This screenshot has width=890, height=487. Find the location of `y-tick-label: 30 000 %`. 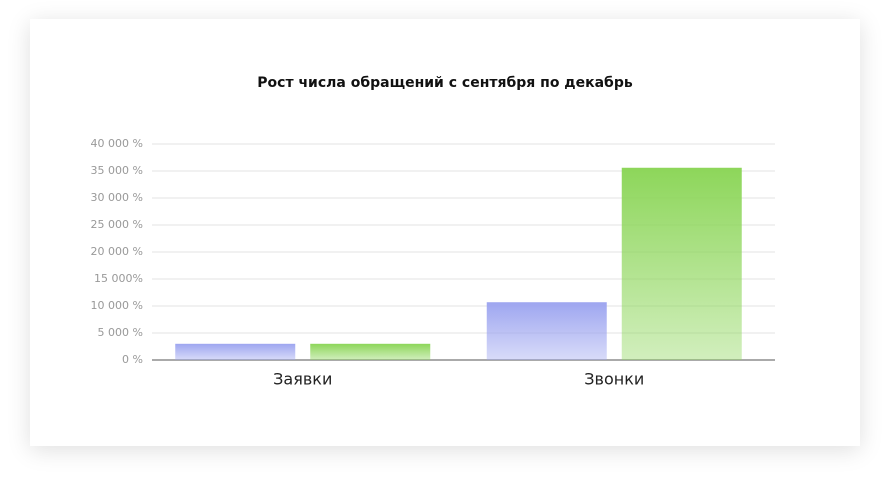

y-tick-label: 30 000 % is located at coordinates (117, 197).